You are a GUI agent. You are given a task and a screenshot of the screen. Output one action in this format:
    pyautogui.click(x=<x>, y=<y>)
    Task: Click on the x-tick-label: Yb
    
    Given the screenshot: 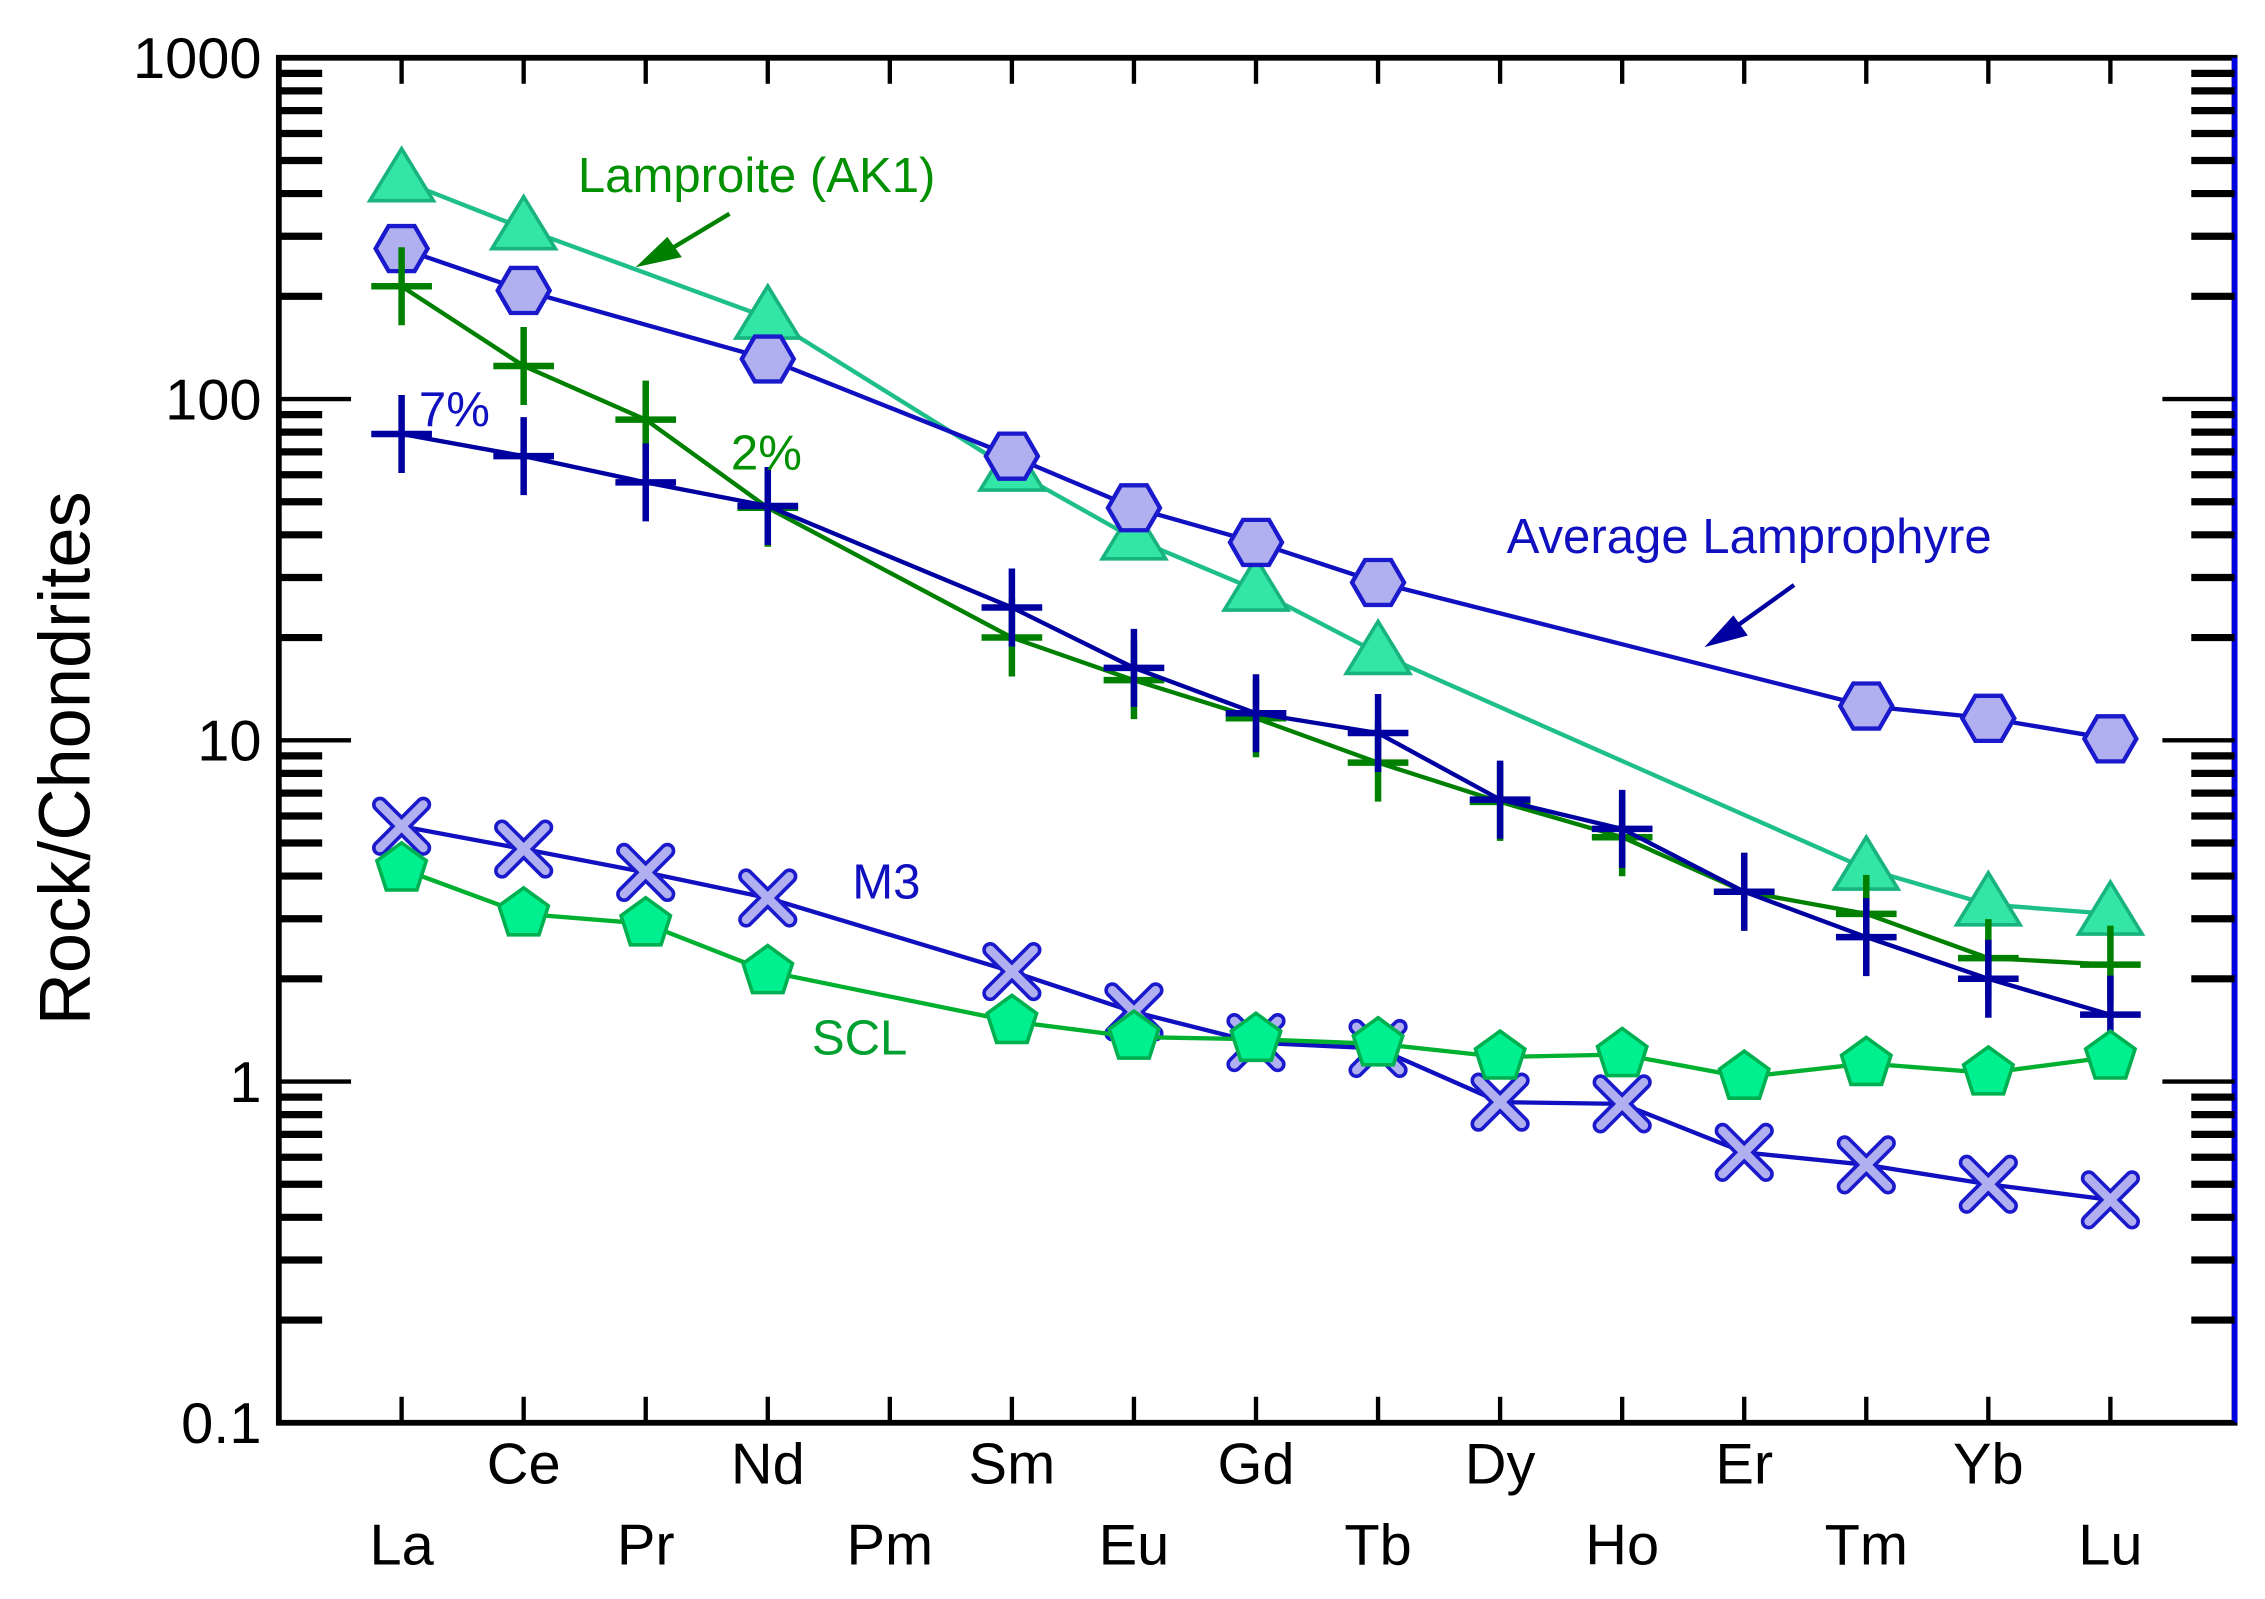 What is the action you would take?
    pyautogui.click(x=1988, y=1464)
    